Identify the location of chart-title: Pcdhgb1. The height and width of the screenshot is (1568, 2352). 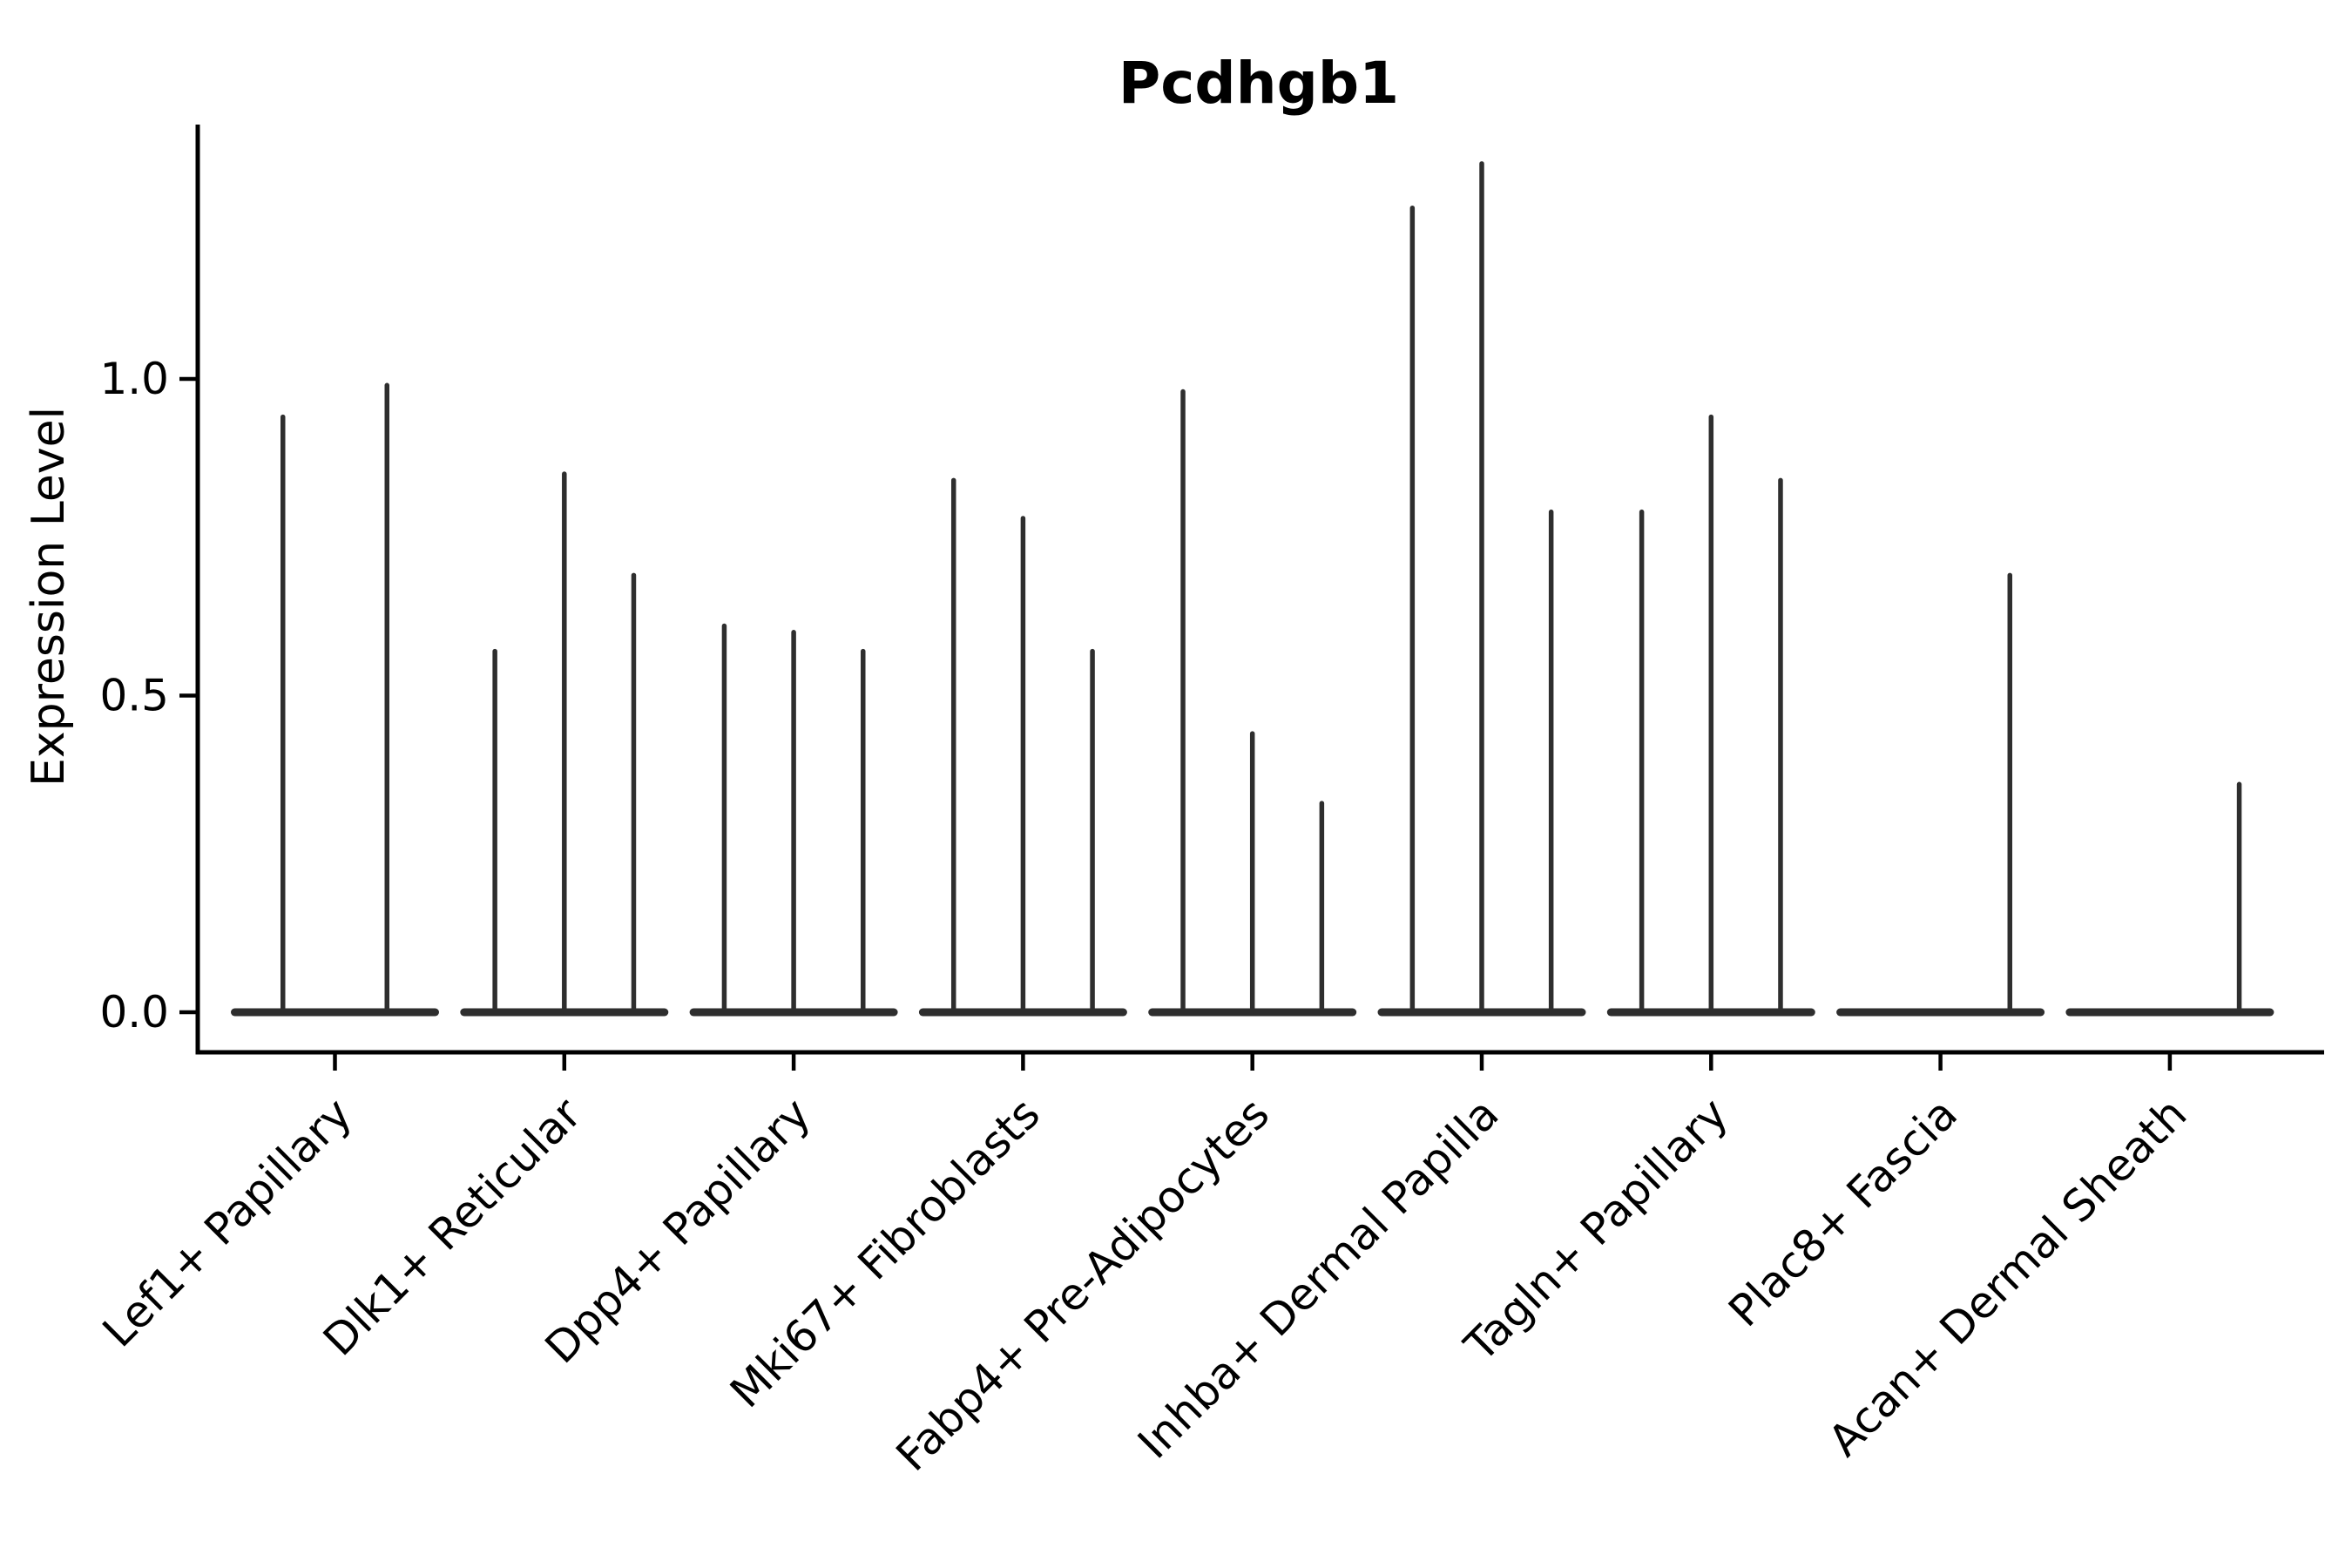
(1259, 83).